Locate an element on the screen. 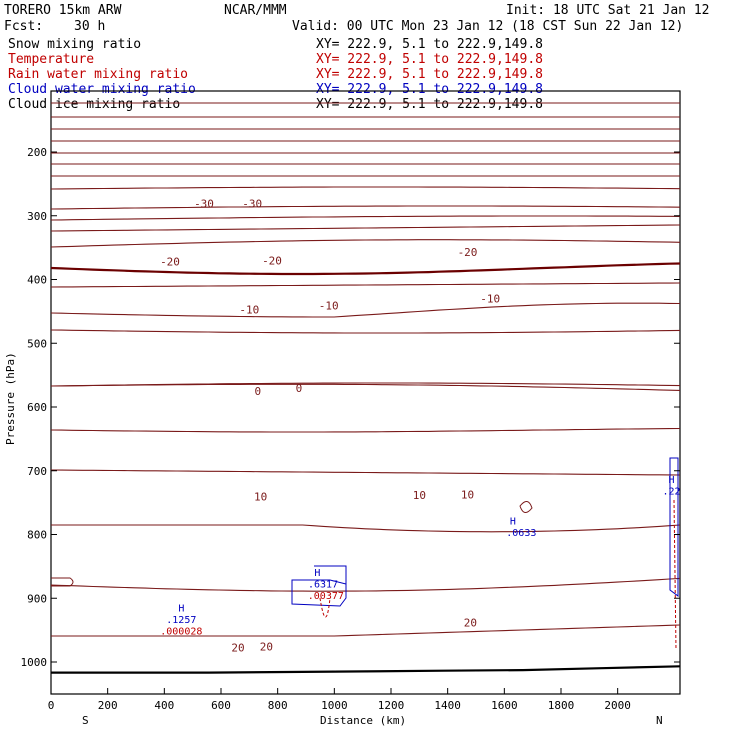  cloud-small-cell is located at coordinates (526, 507).